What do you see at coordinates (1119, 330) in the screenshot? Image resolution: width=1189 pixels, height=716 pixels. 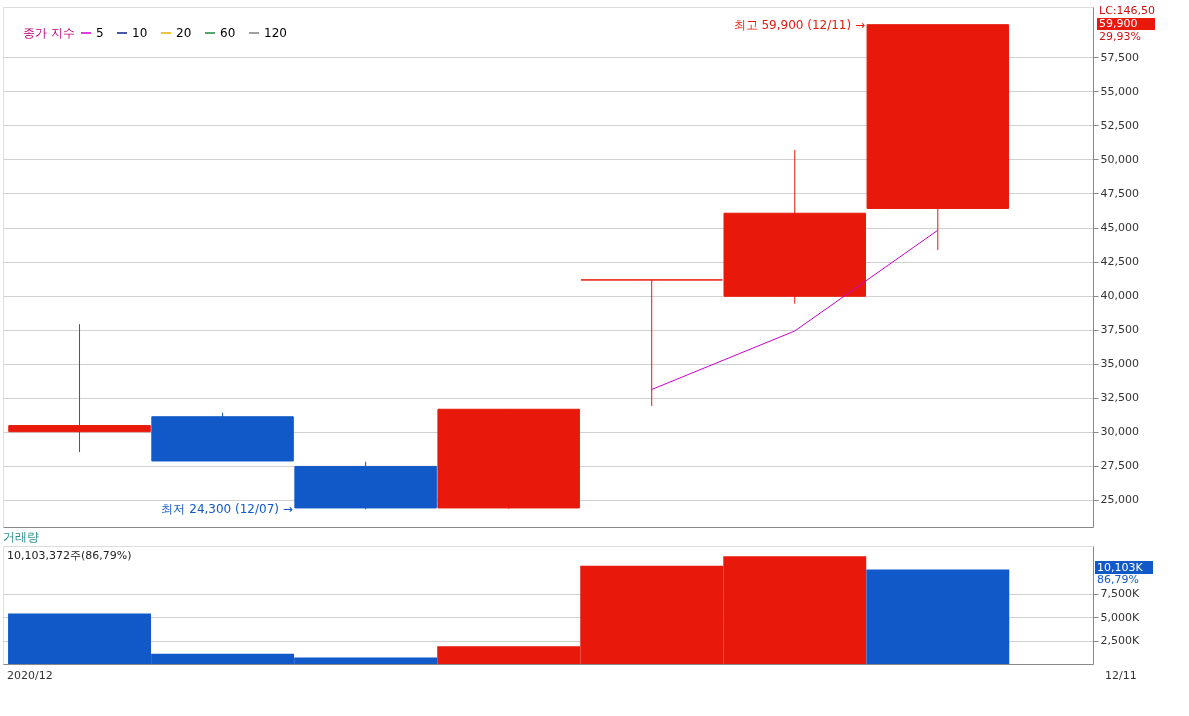 I see `y-tick-label: 37,500` at bounding box center [1119, 330].